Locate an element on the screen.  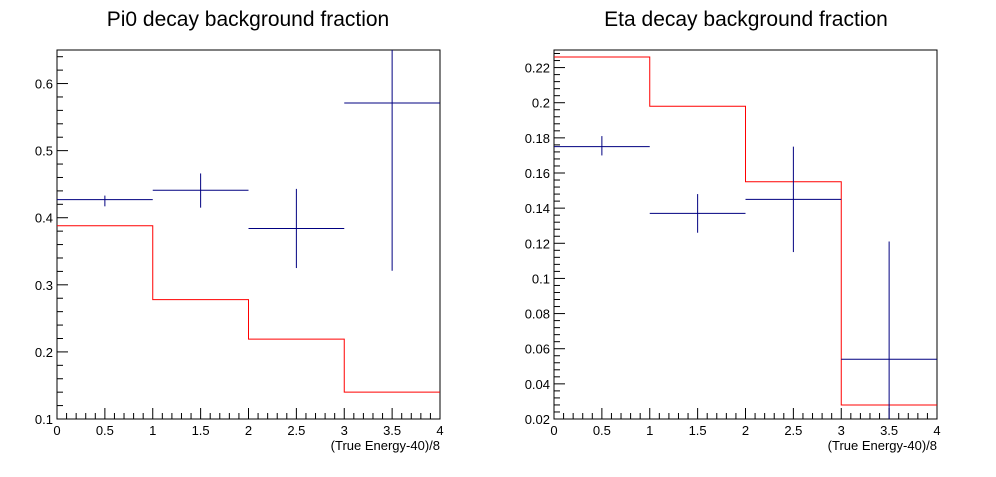
pi0-y-tick-label: 0.3 is located at coordinates (44, 285).